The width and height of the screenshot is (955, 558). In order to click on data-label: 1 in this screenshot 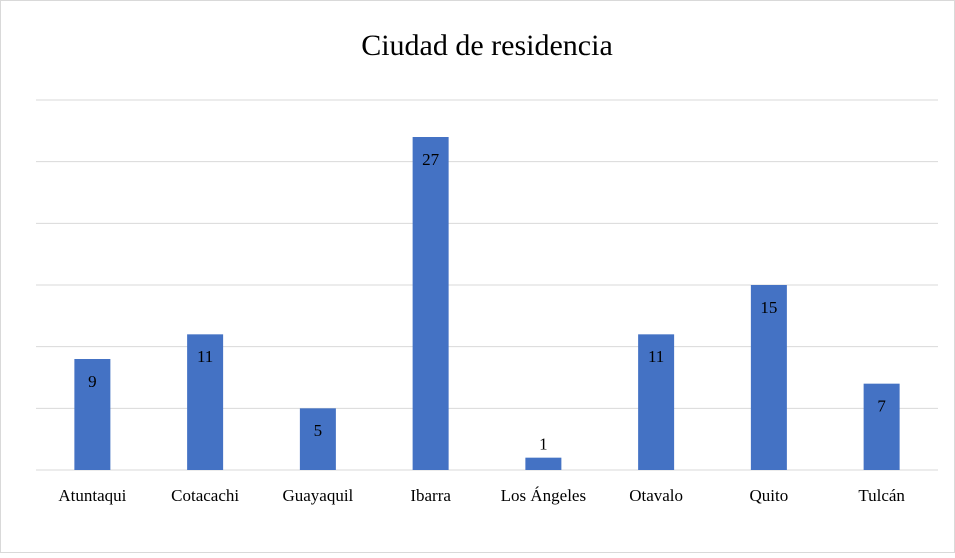, I will do `click(543, 444)`.